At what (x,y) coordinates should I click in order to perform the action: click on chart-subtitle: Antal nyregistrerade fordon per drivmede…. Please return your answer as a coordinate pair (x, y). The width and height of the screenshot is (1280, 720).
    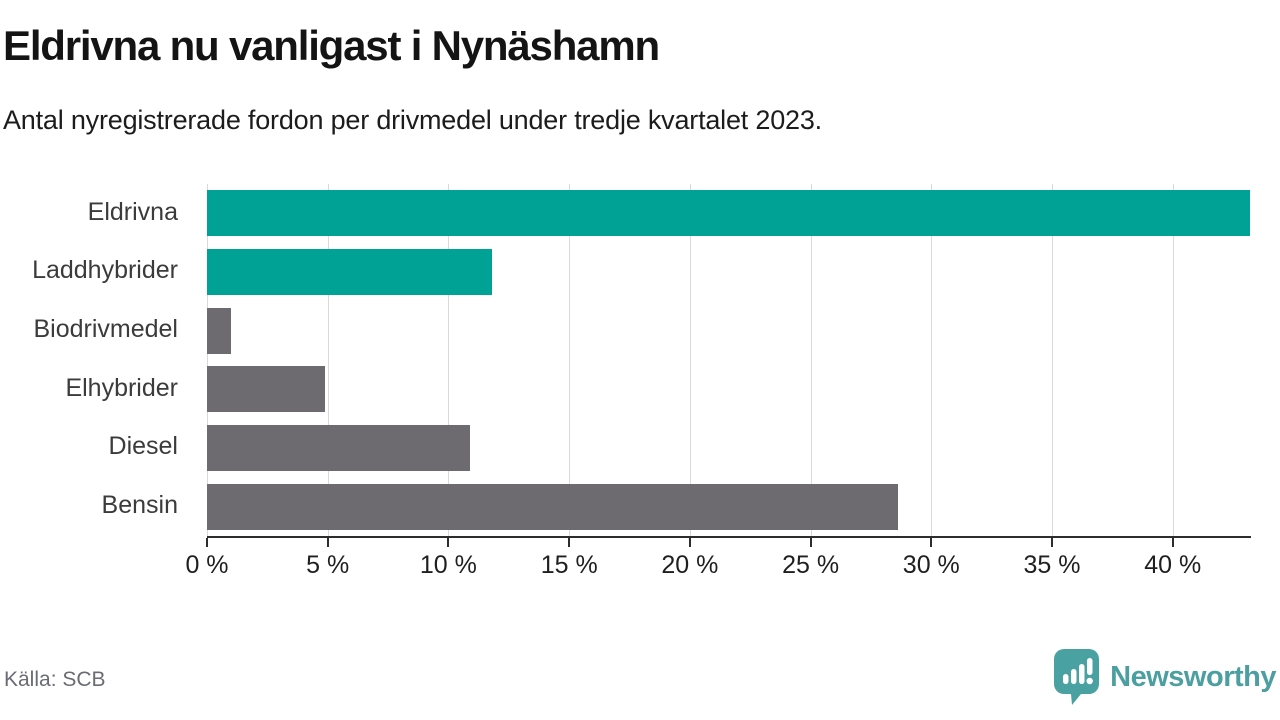
    Looking at the image, I should click on (412, 120).